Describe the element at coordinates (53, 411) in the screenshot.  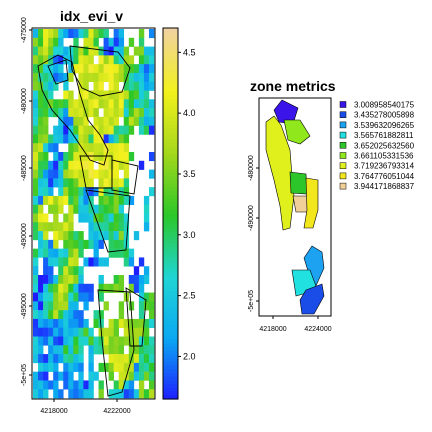
I see `left-x-tick-label: 4218000` at that location.